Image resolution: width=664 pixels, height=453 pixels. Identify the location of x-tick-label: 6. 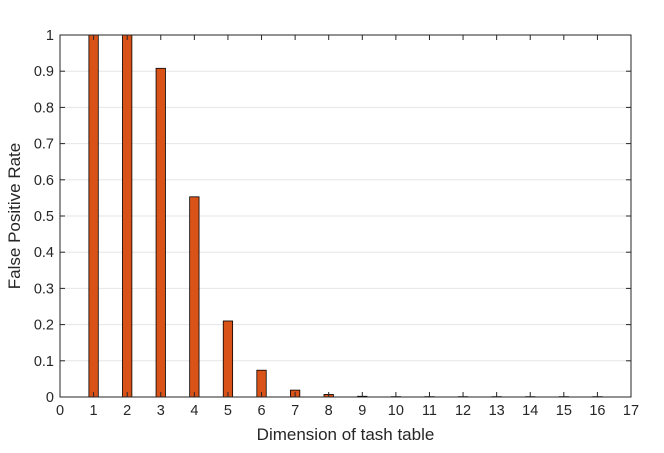
(261, 411).